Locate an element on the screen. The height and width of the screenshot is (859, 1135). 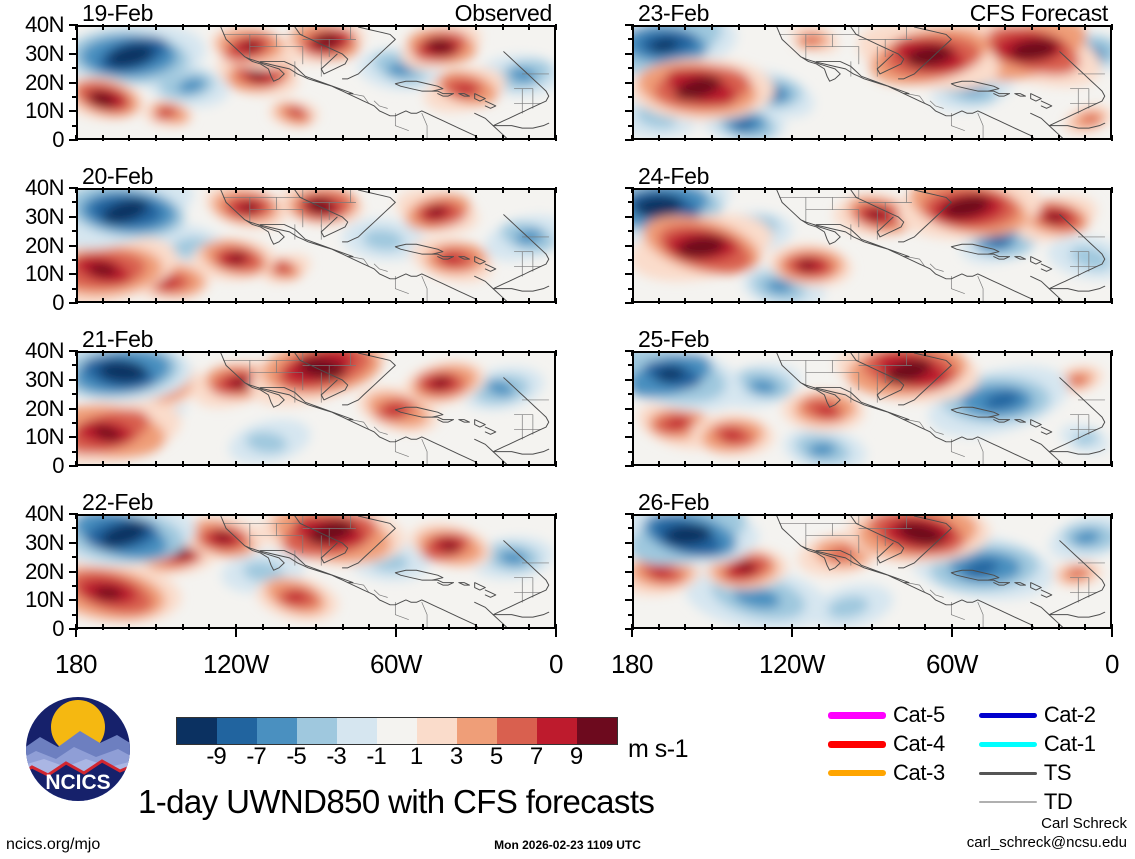
legend-item: TS is located at coordinates (1037, 773).